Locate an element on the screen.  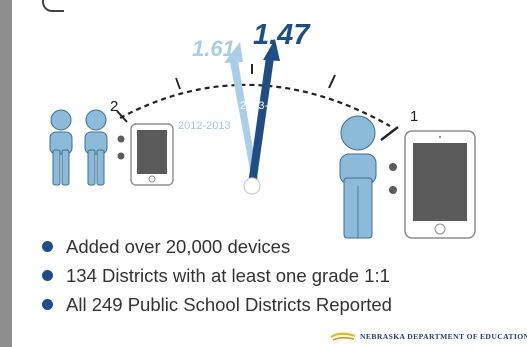
list-item-text: Added over 20,000 devices is located at coordinates (178, 246).